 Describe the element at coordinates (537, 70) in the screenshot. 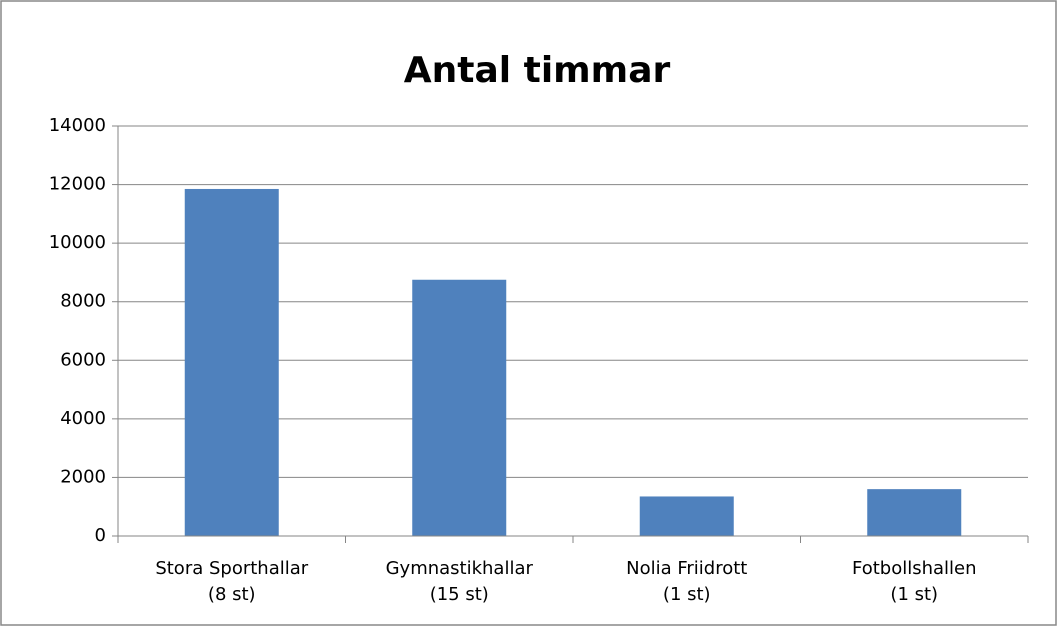

I see `chart-title: Antal timmar` at that location.